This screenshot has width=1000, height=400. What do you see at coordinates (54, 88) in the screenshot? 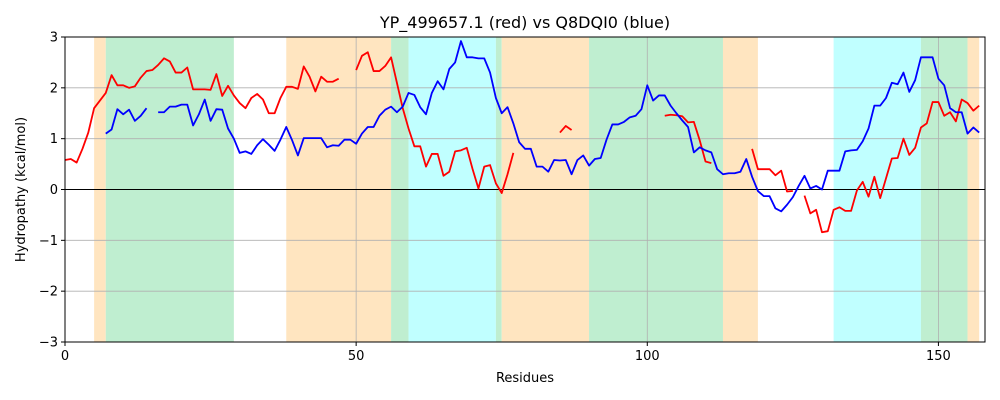
I see `y-tick-label-2: 2` at bounding box center [54, 88].